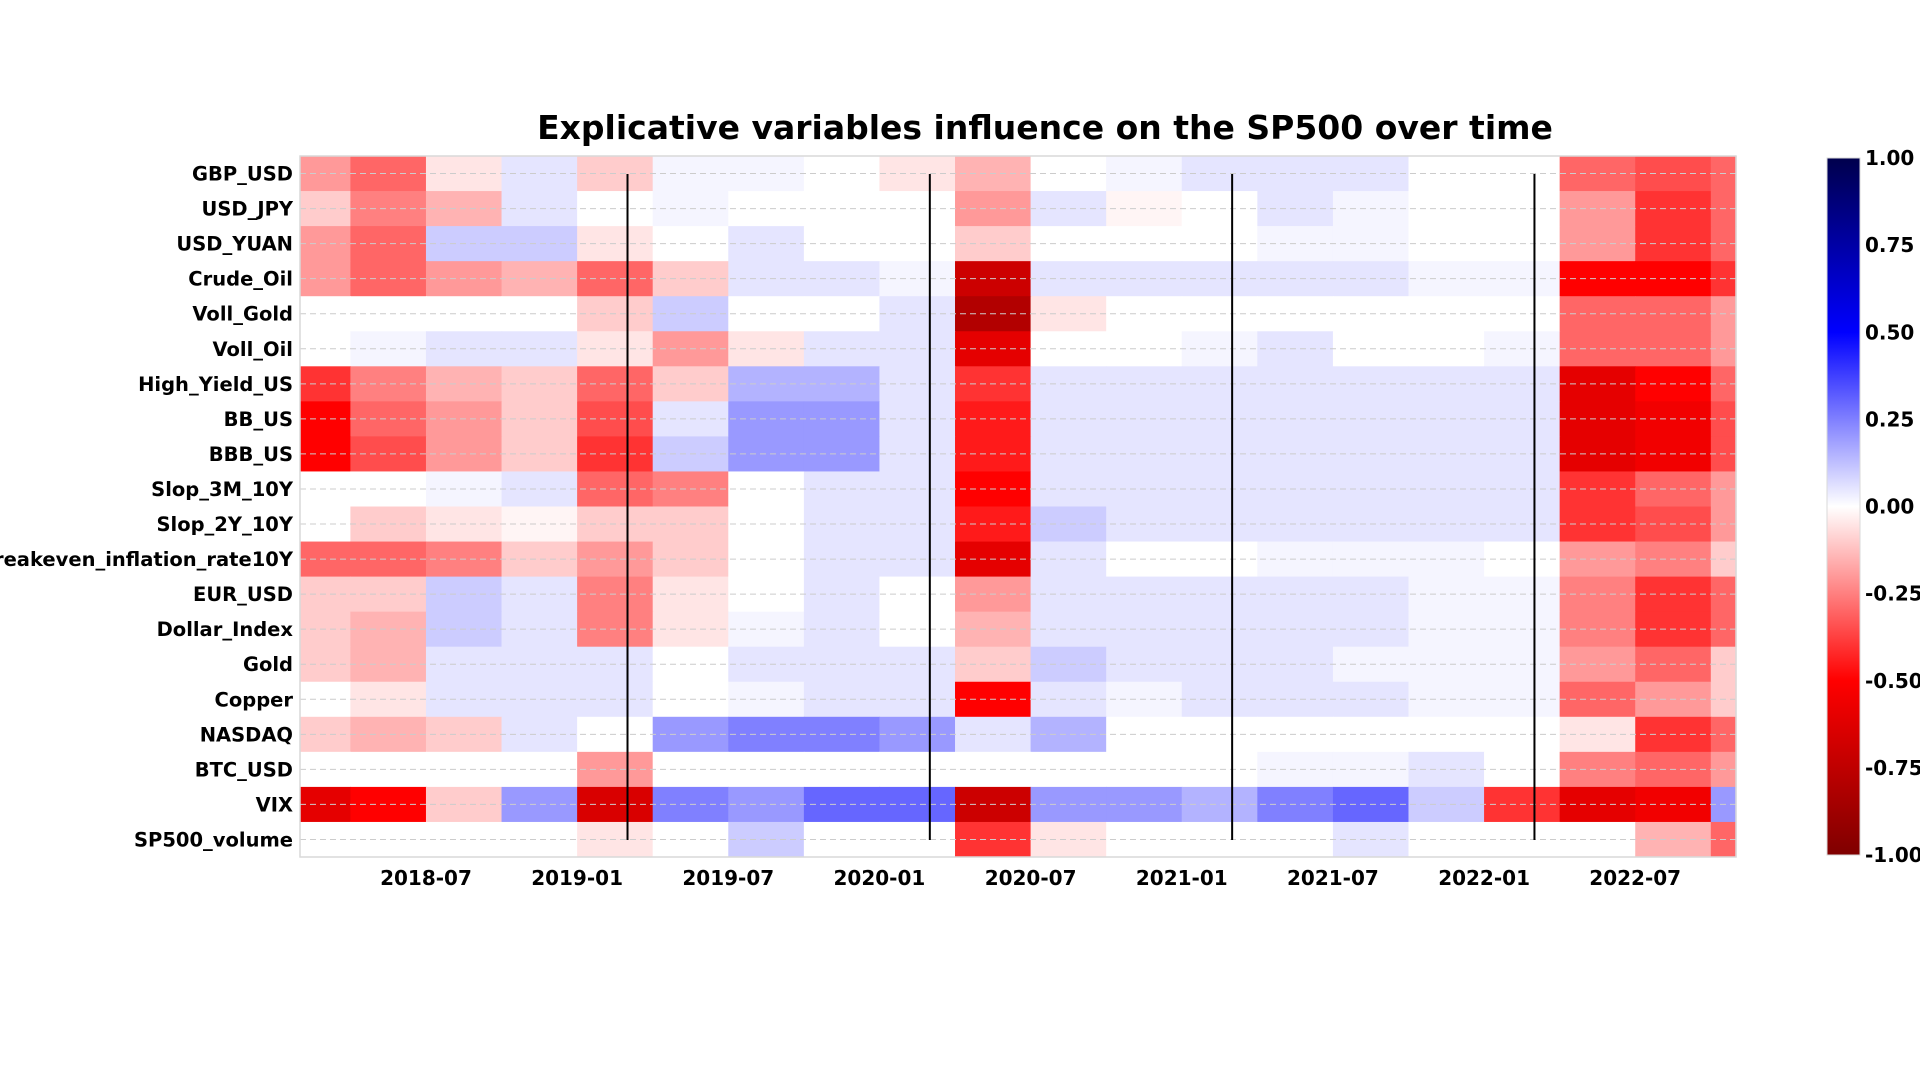 The height and width of the screenshot is (1080, 1920). Describe the element at coordinates (213, 839) in the screenshot. I see `y-tick-label: SP500_volume` at that location.